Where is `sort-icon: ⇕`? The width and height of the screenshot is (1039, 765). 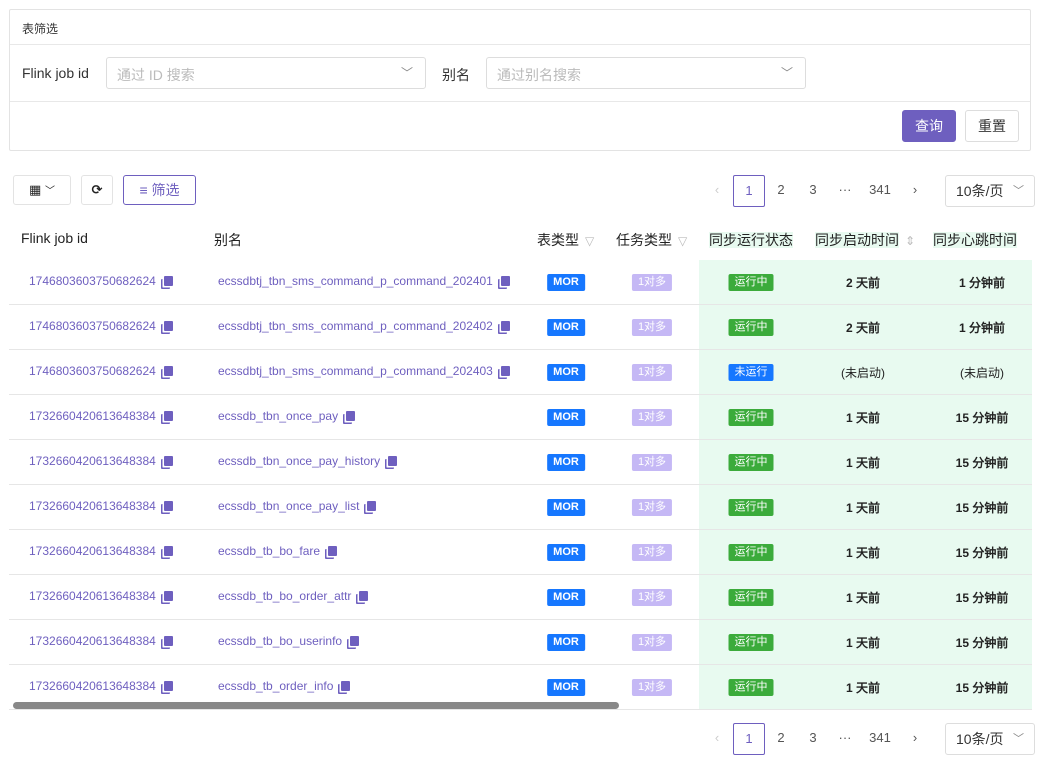
sort-icon: ⇕ is located at coordinates (910, 241).